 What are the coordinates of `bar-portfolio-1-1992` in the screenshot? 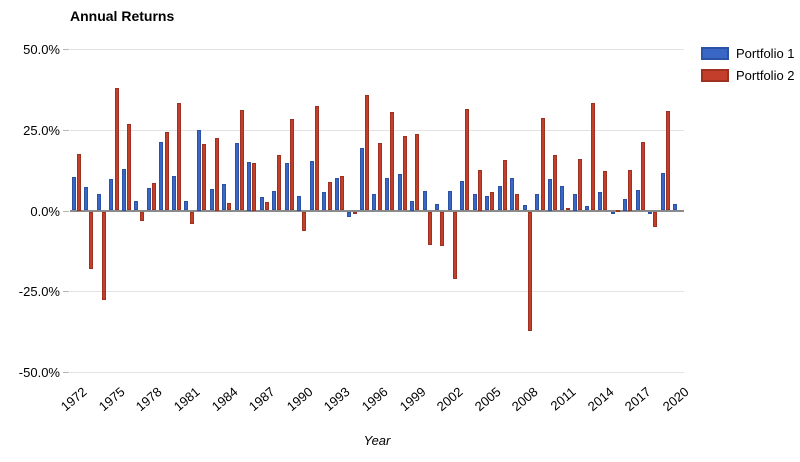 It's located at (324, 201).